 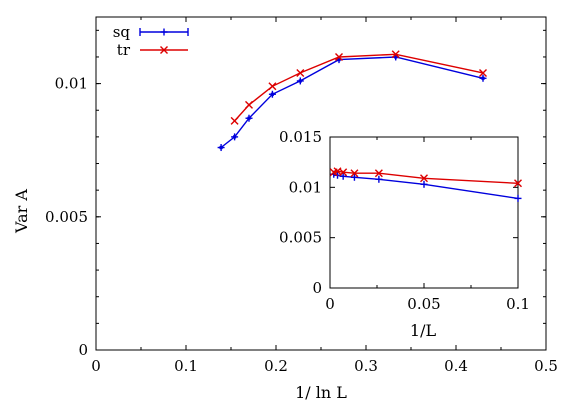 What do you see at coordinates (456, 366) in the screenshot?
I see `main-x-tick-label: 0.4` at bounding box center [456, 366].